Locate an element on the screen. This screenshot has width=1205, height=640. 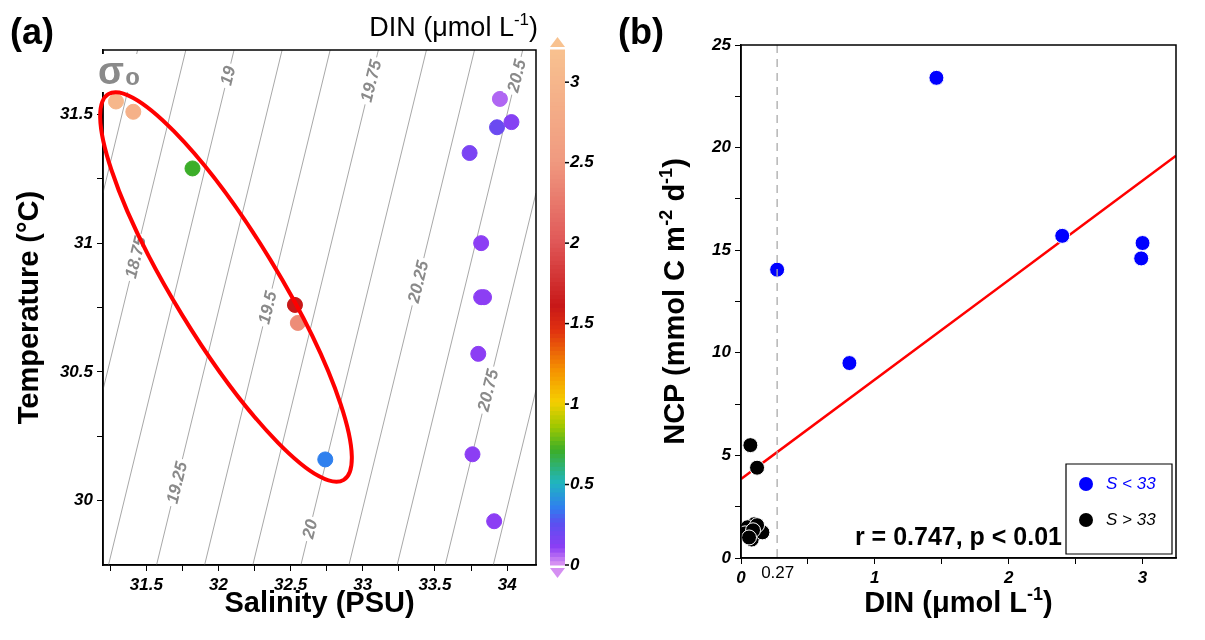
y-tick-label: 0 is located at coordinates (726, 557).